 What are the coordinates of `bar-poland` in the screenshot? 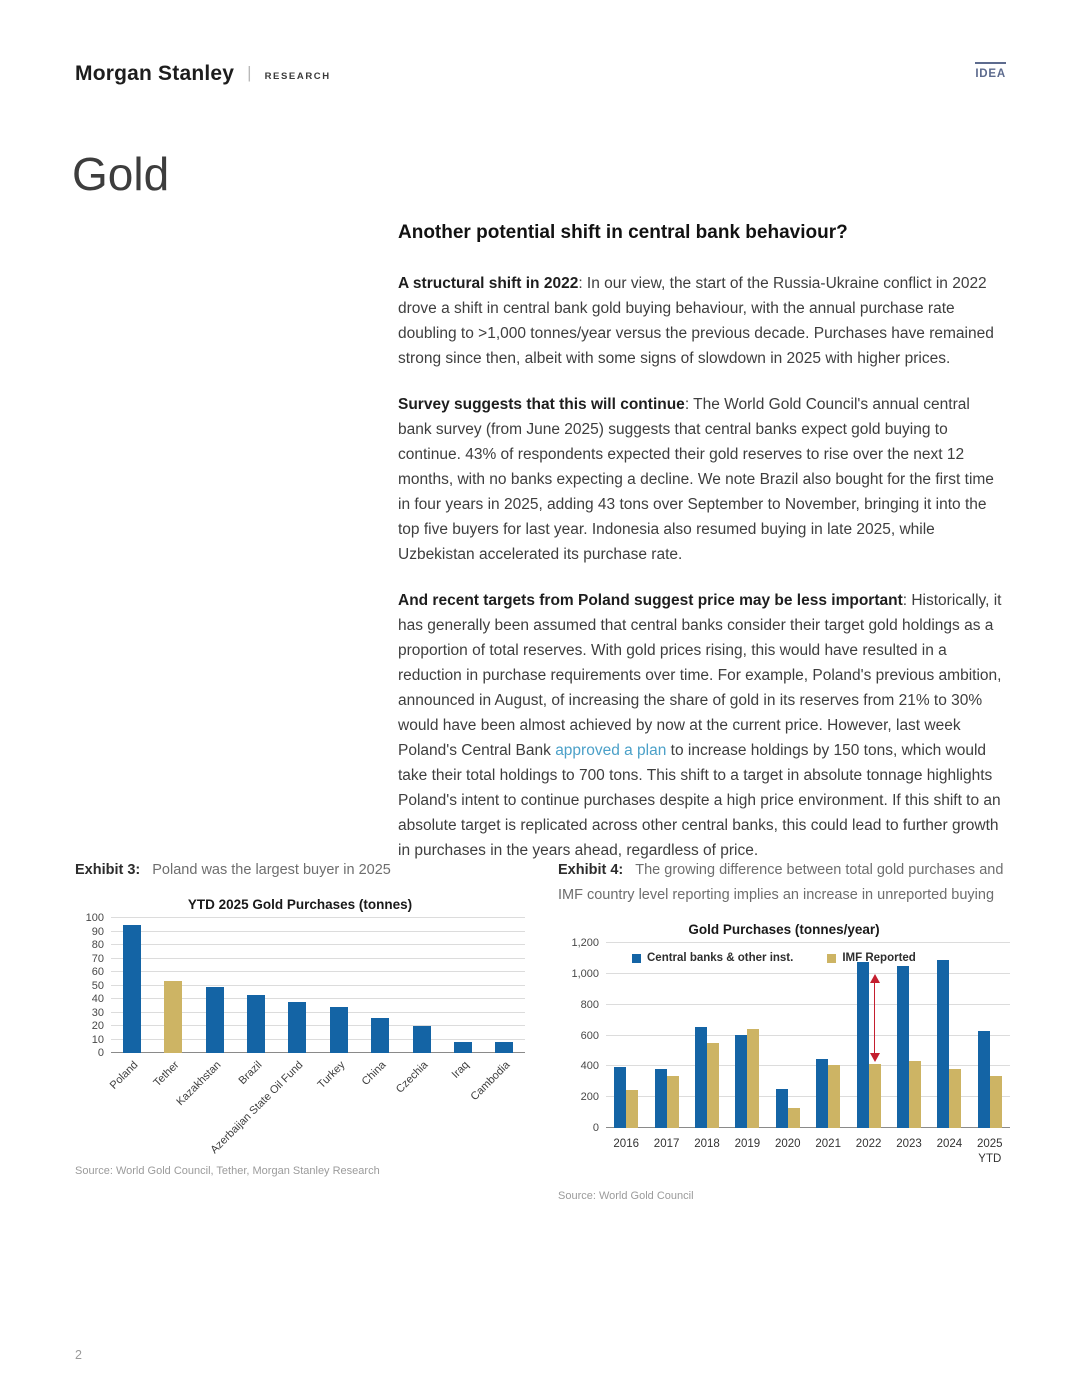 It's located at (131, 988).